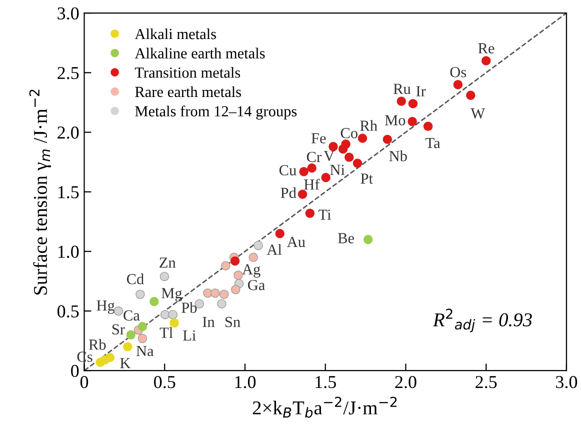  Describe the element at coordinates (84, 382) in the screenshot. I see `x-tick-label: 0` at that location.